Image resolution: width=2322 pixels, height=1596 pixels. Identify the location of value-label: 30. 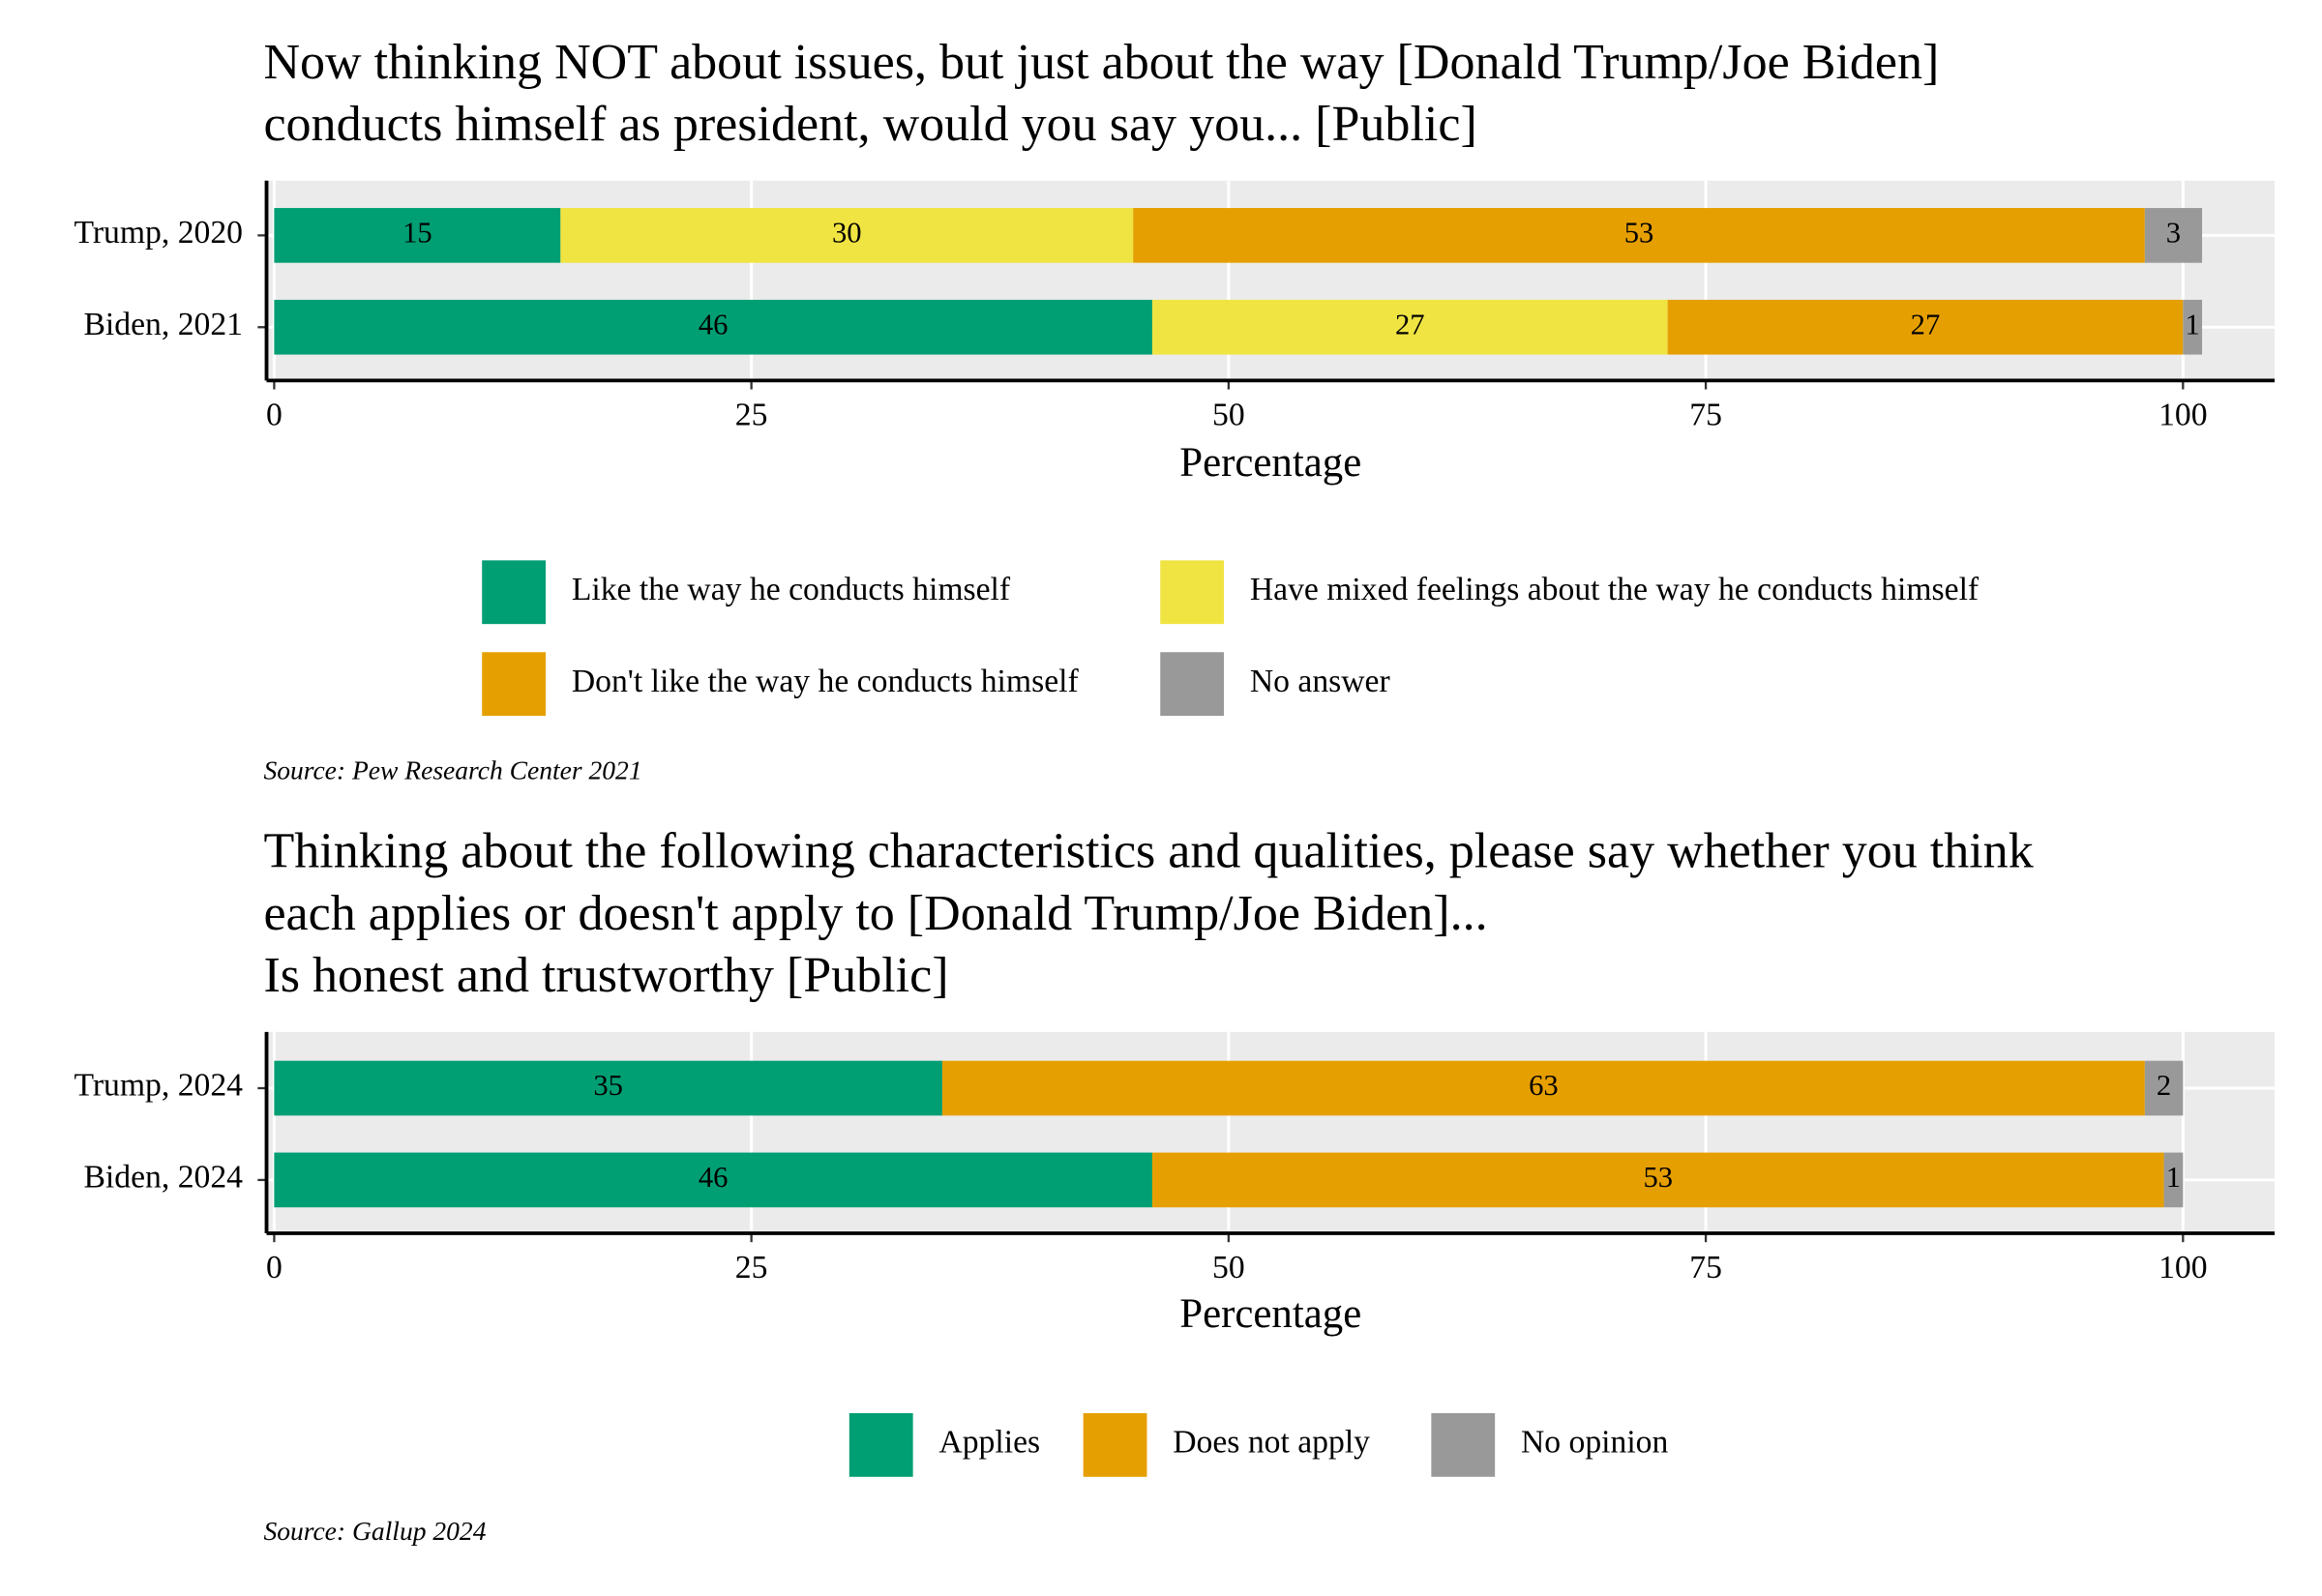
(847, 232).